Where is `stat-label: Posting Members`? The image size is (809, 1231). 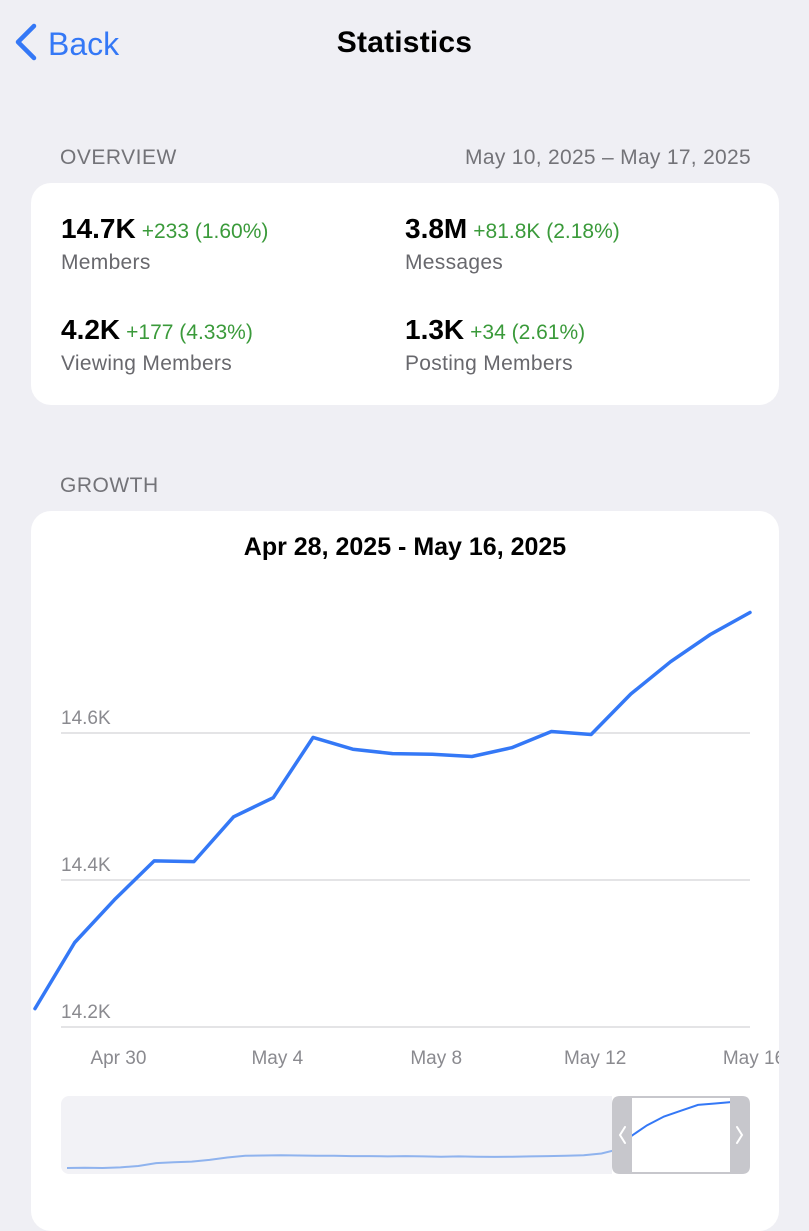 stat-label: Posting Members is located at coordinates (495, 364).